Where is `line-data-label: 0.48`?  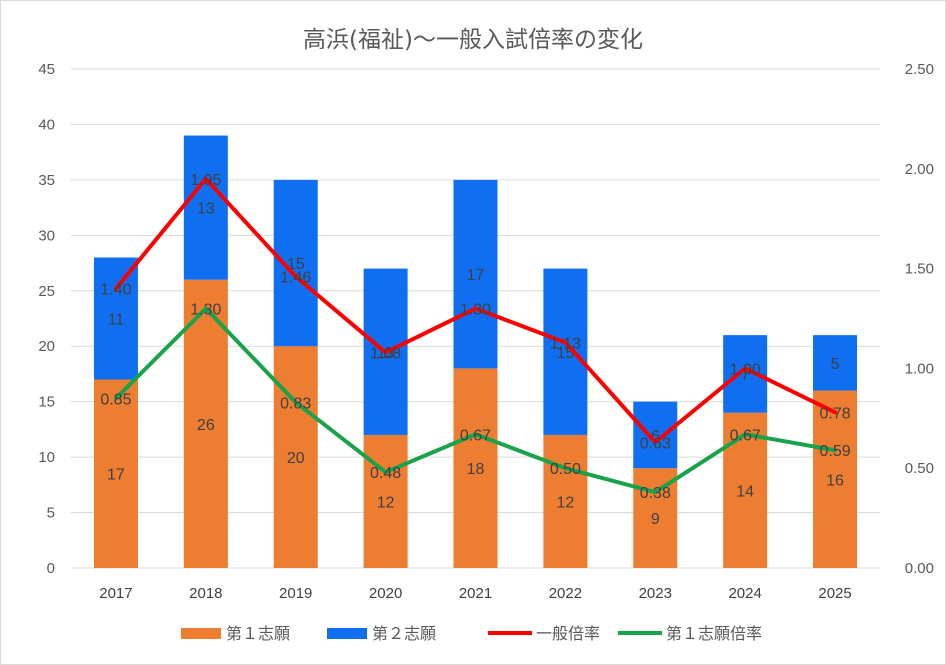
line-data-label: 0.48 is located at coordinates (385, 473).